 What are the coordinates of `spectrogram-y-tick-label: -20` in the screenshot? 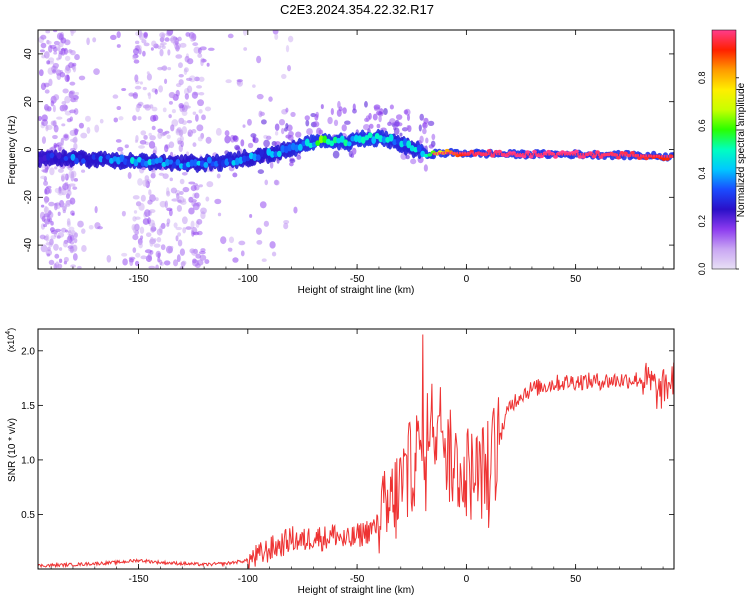 It's located at (28, 197).